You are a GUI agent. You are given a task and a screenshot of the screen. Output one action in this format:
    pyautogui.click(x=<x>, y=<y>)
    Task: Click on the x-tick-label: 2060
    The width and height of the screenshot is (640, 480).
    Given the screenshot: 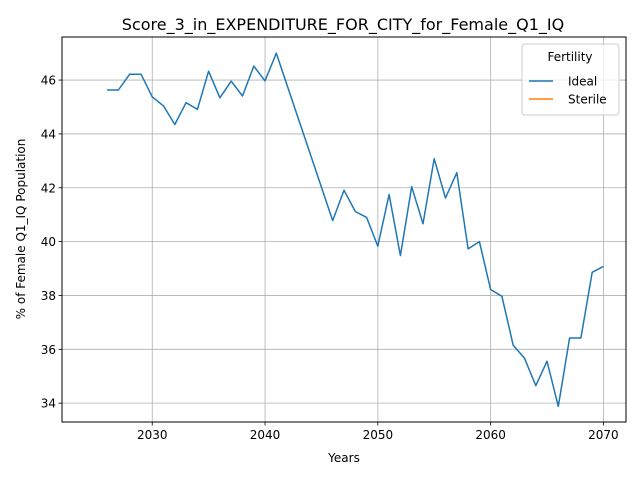 What is the action you would take?
    pyautogui.click(x=490, y=435)
    